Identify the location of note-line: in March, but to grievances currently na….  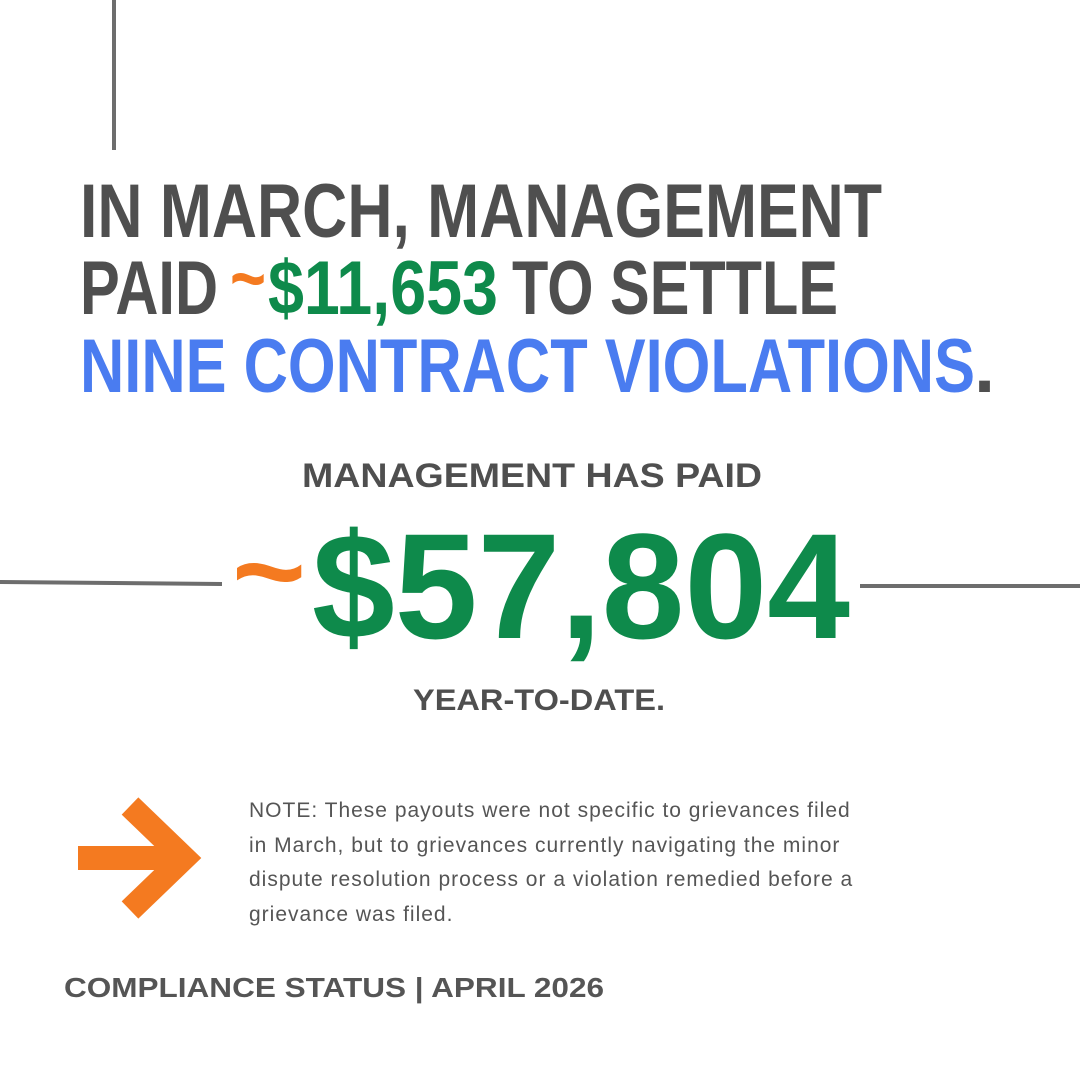
(544, 845).